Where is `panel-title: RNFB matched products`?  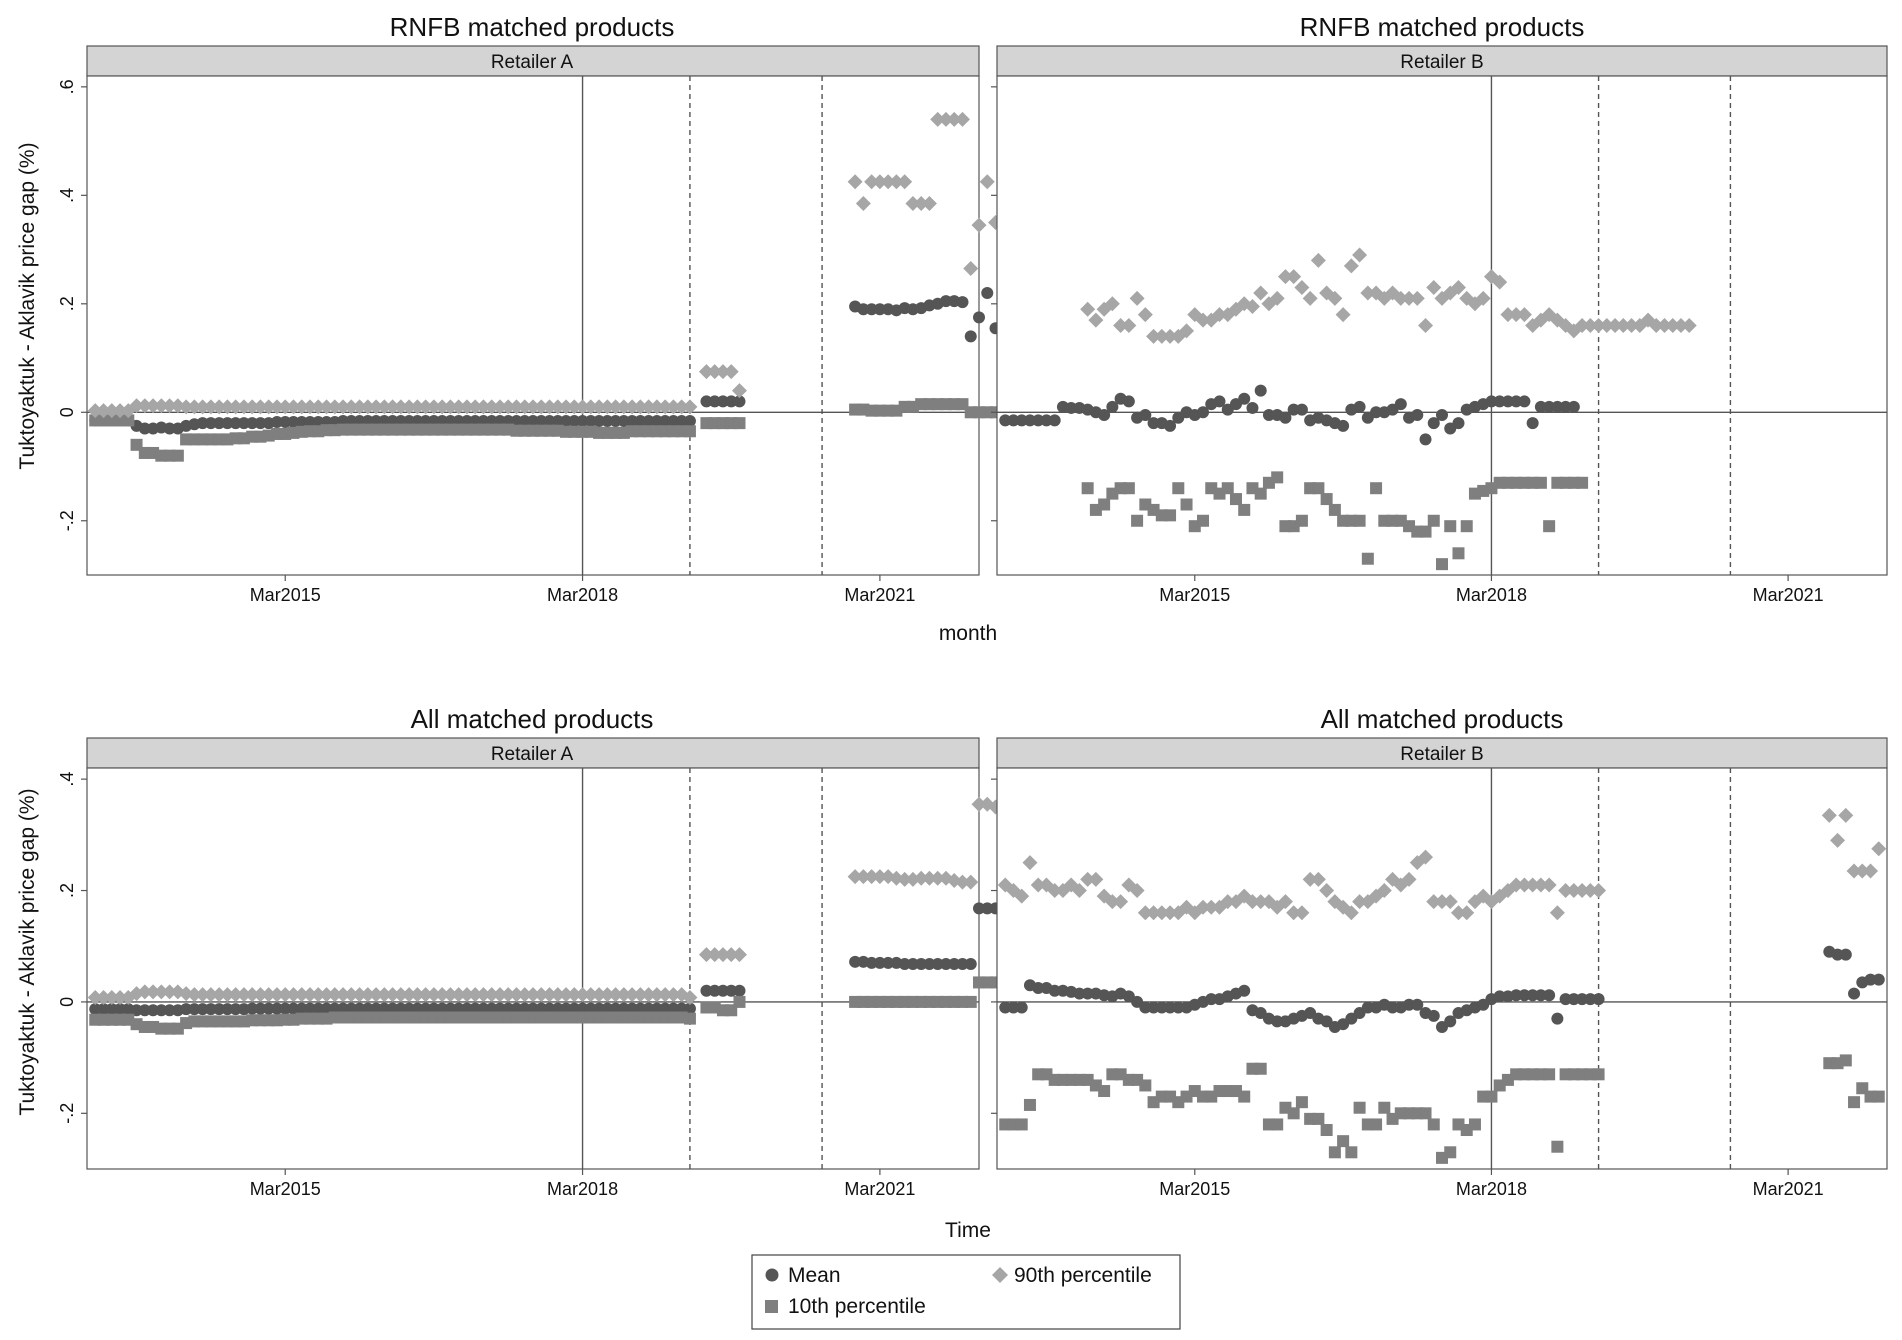
panel-title: RNFB matched products is located at coordinates (532, 27).